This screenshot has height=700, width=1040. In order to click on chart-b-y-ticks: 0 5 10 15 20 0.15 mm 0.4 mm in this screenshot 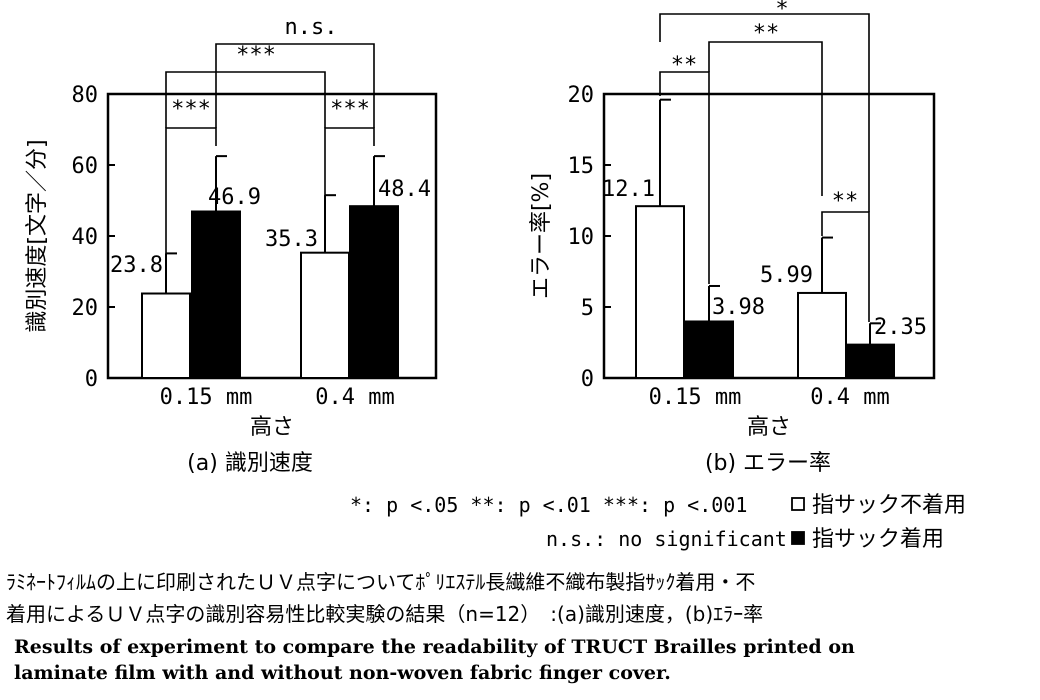, I will do `click(729, 246)`.